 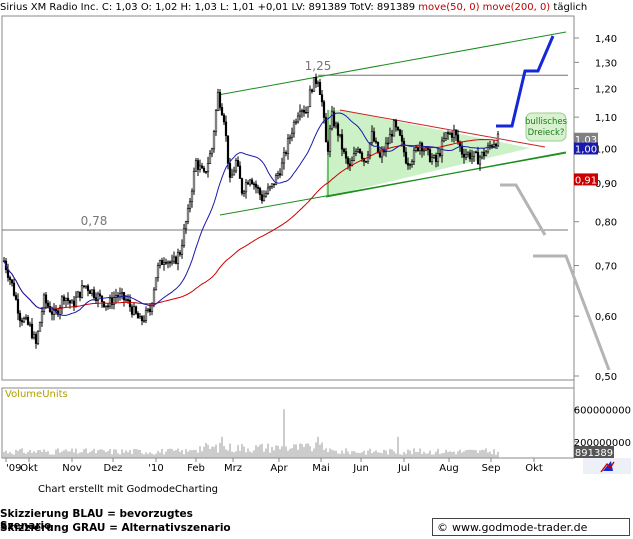 What do you see at coordinates (553, 203) in the screenshot?
I see `scenario-sketches` at bounding box center [553, 203].